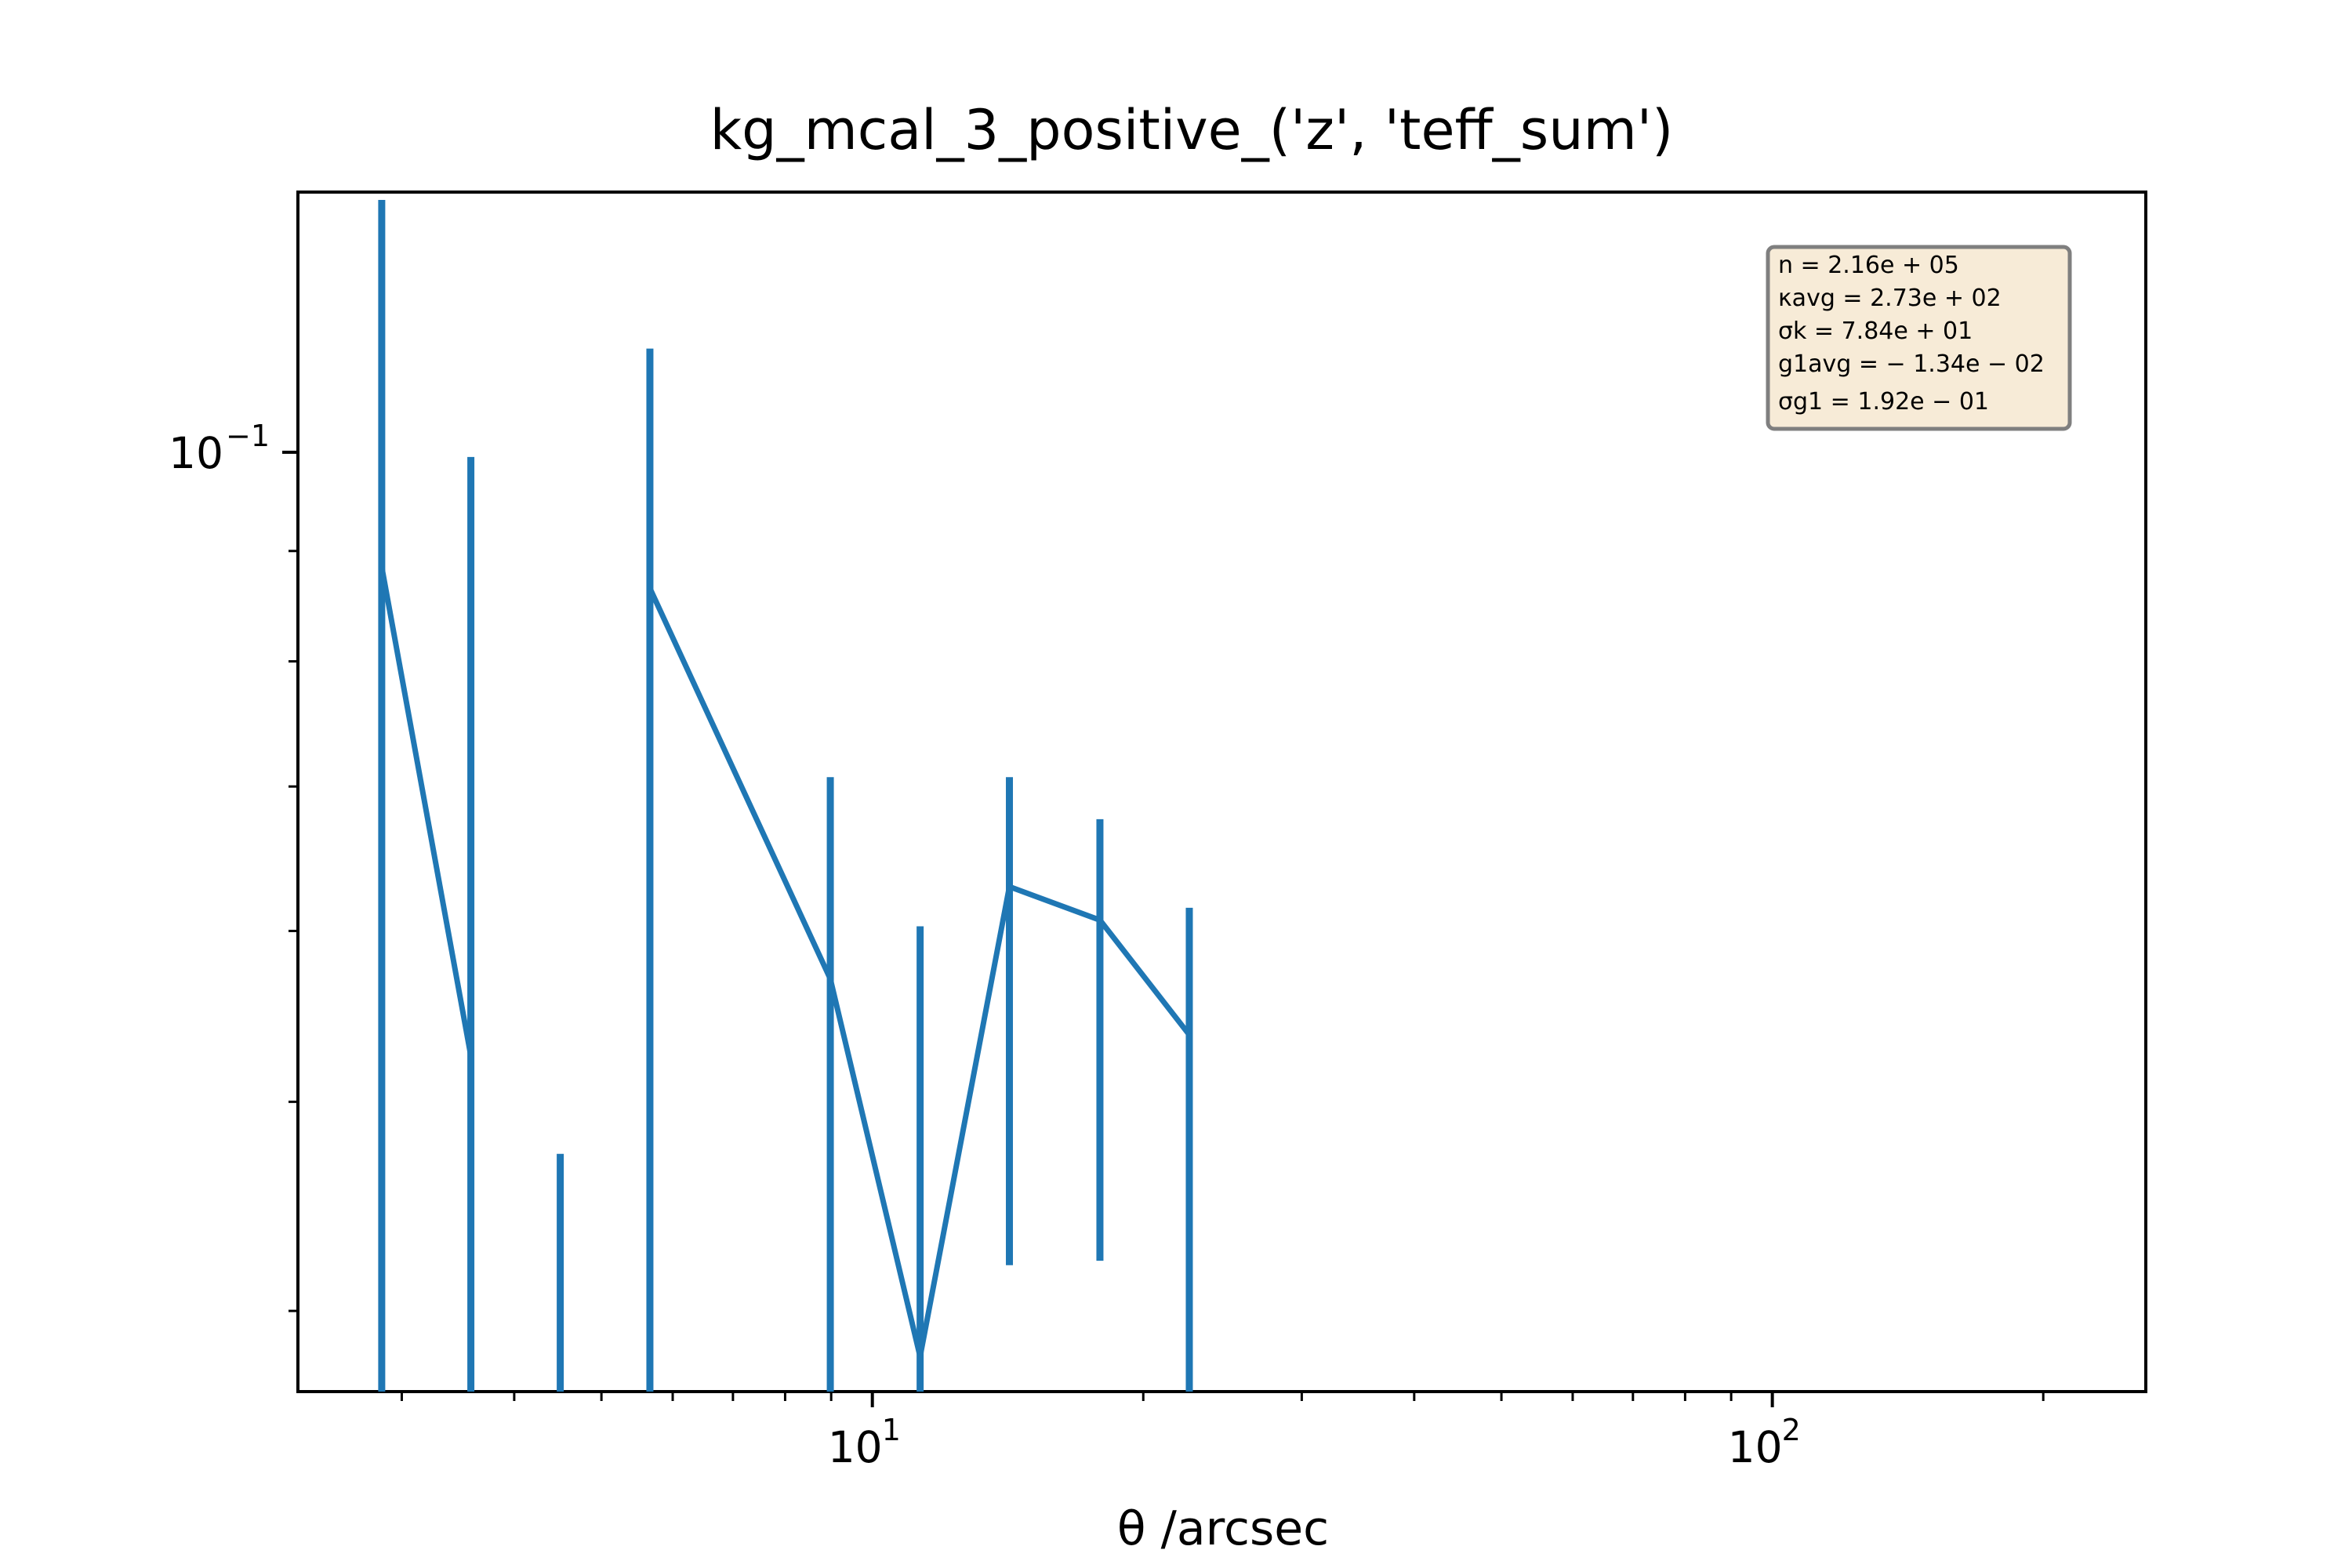  What do you see at coordinates (1876, 331) in the screenshot?
I see `stat-sigma-k: σk = 7.84e + 01` at bounding box center [1876, 331].